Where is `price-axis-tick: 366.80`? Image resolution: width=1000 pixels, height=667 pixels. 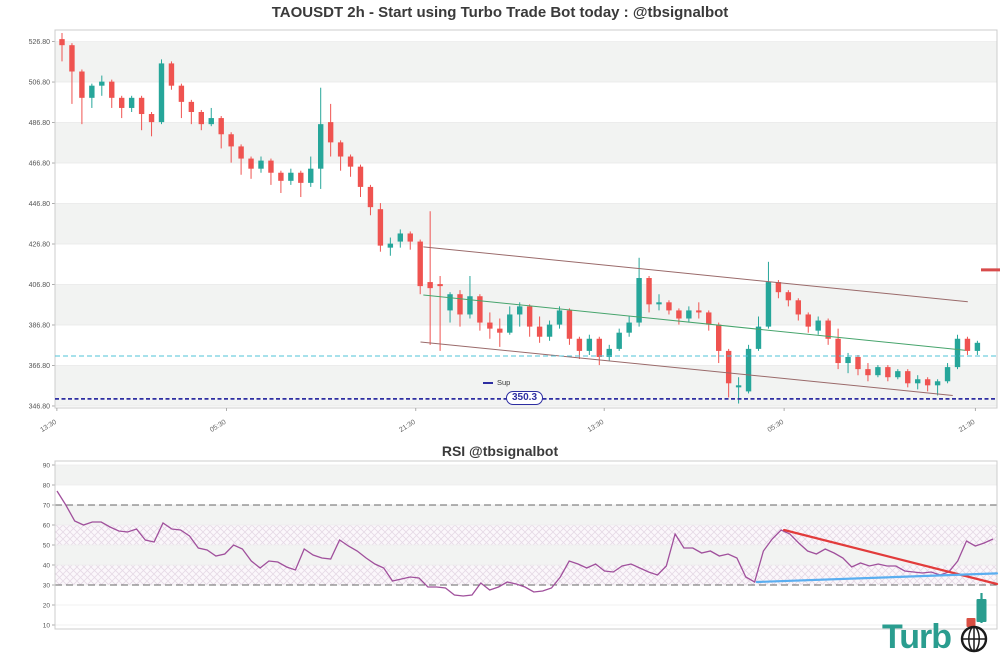
price-axis-tick: 366.80 is located at coordinates (40, 366).